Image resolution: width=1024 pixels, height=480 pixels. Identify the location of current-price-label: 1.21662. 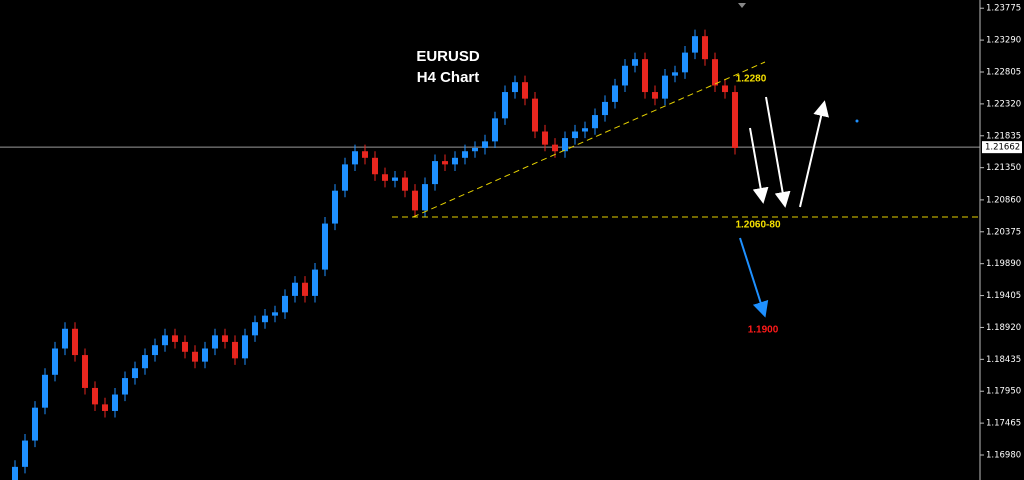
(1002, 148).